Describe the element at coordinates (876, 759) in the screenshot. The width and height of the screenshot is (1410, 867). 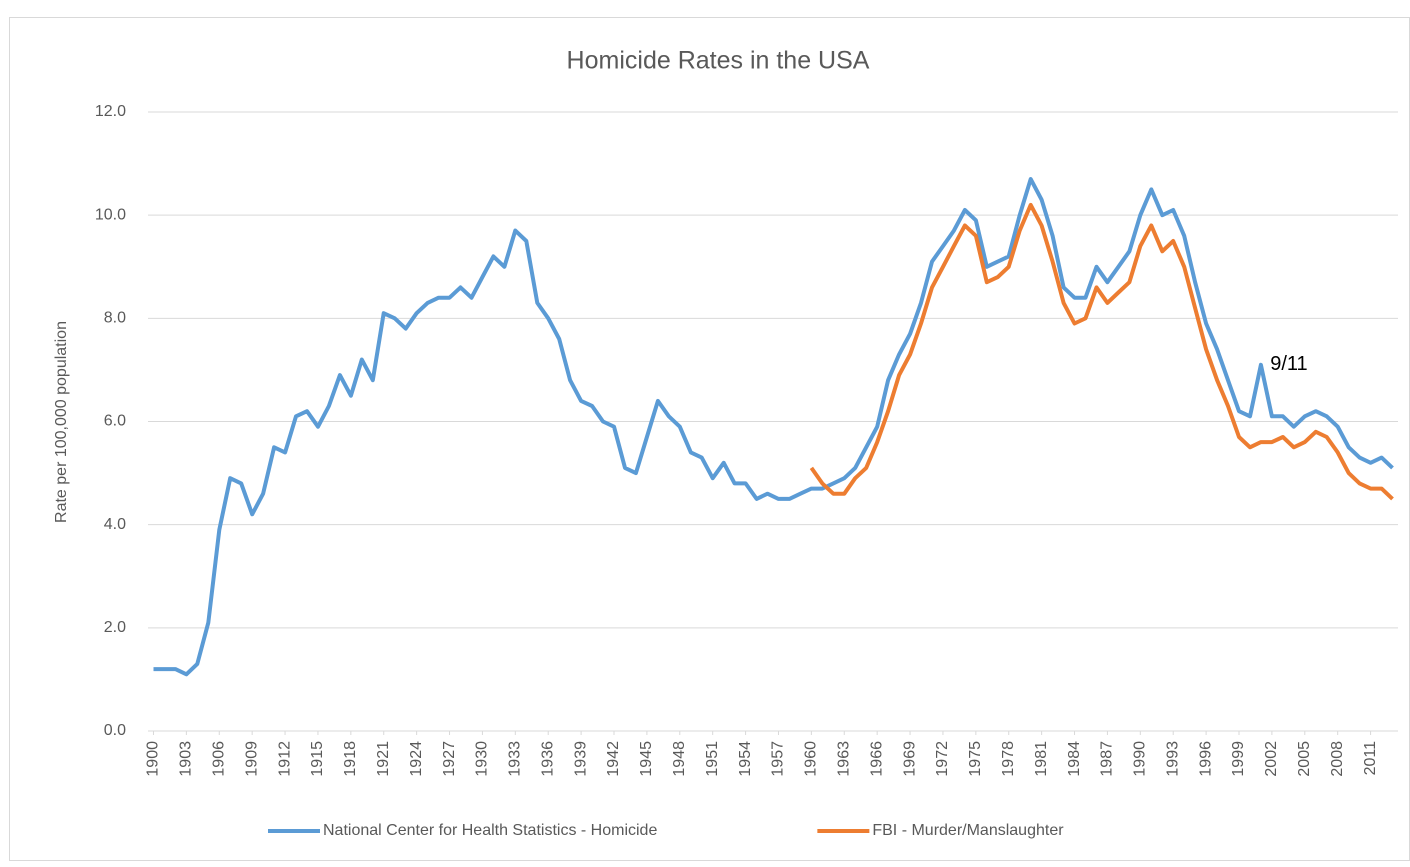
I see `x-tick-label: 1966` at that location.